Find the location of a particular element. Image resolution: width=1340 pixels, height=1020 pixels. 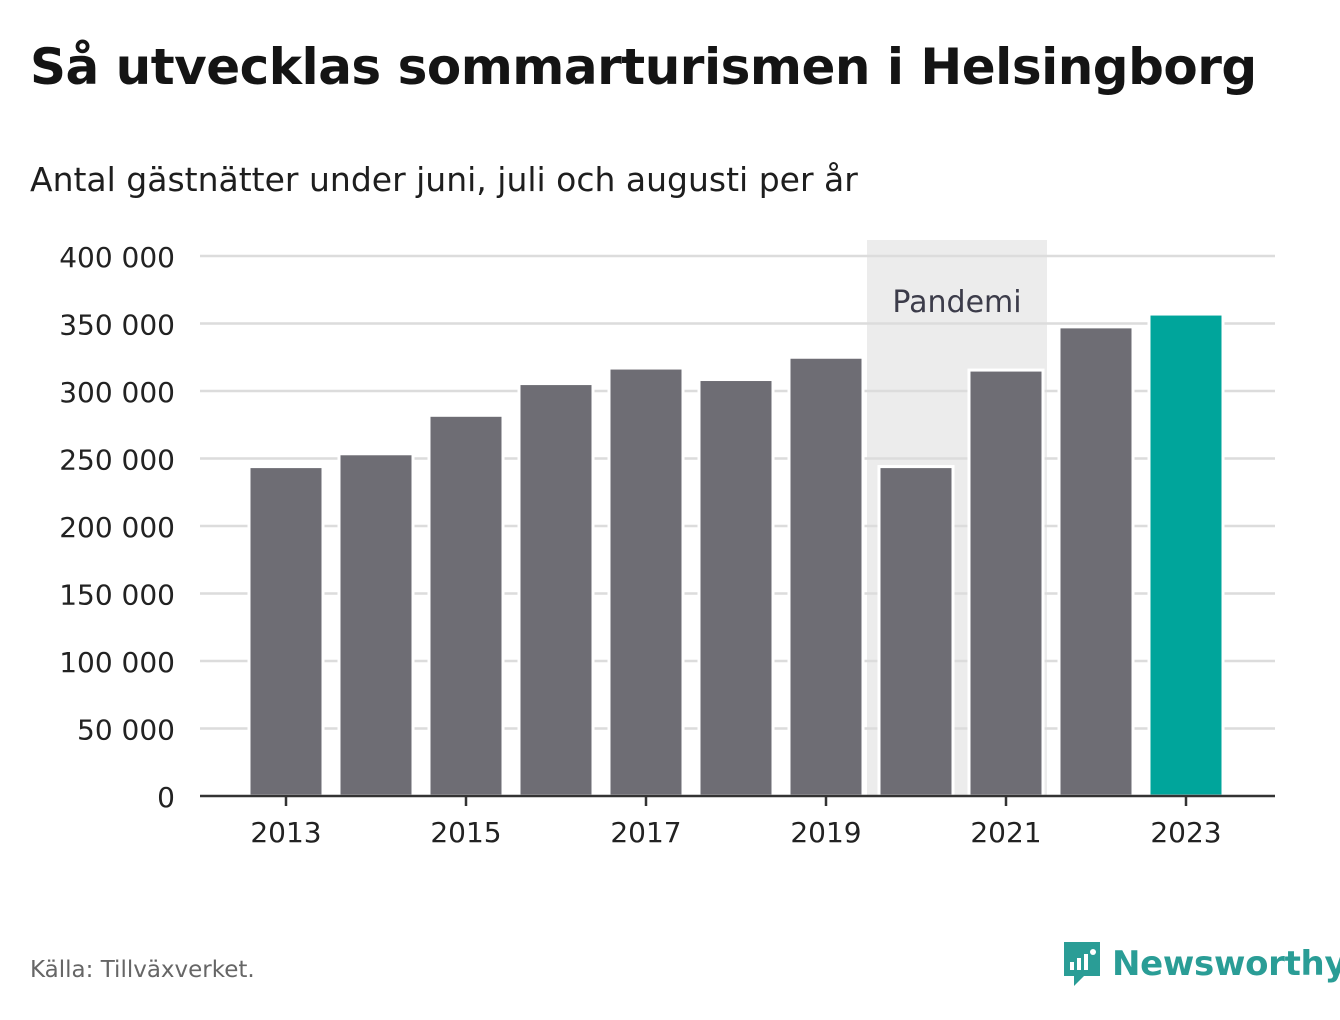

brand-name: Newsworthy is located at coordinates (1226, 964).